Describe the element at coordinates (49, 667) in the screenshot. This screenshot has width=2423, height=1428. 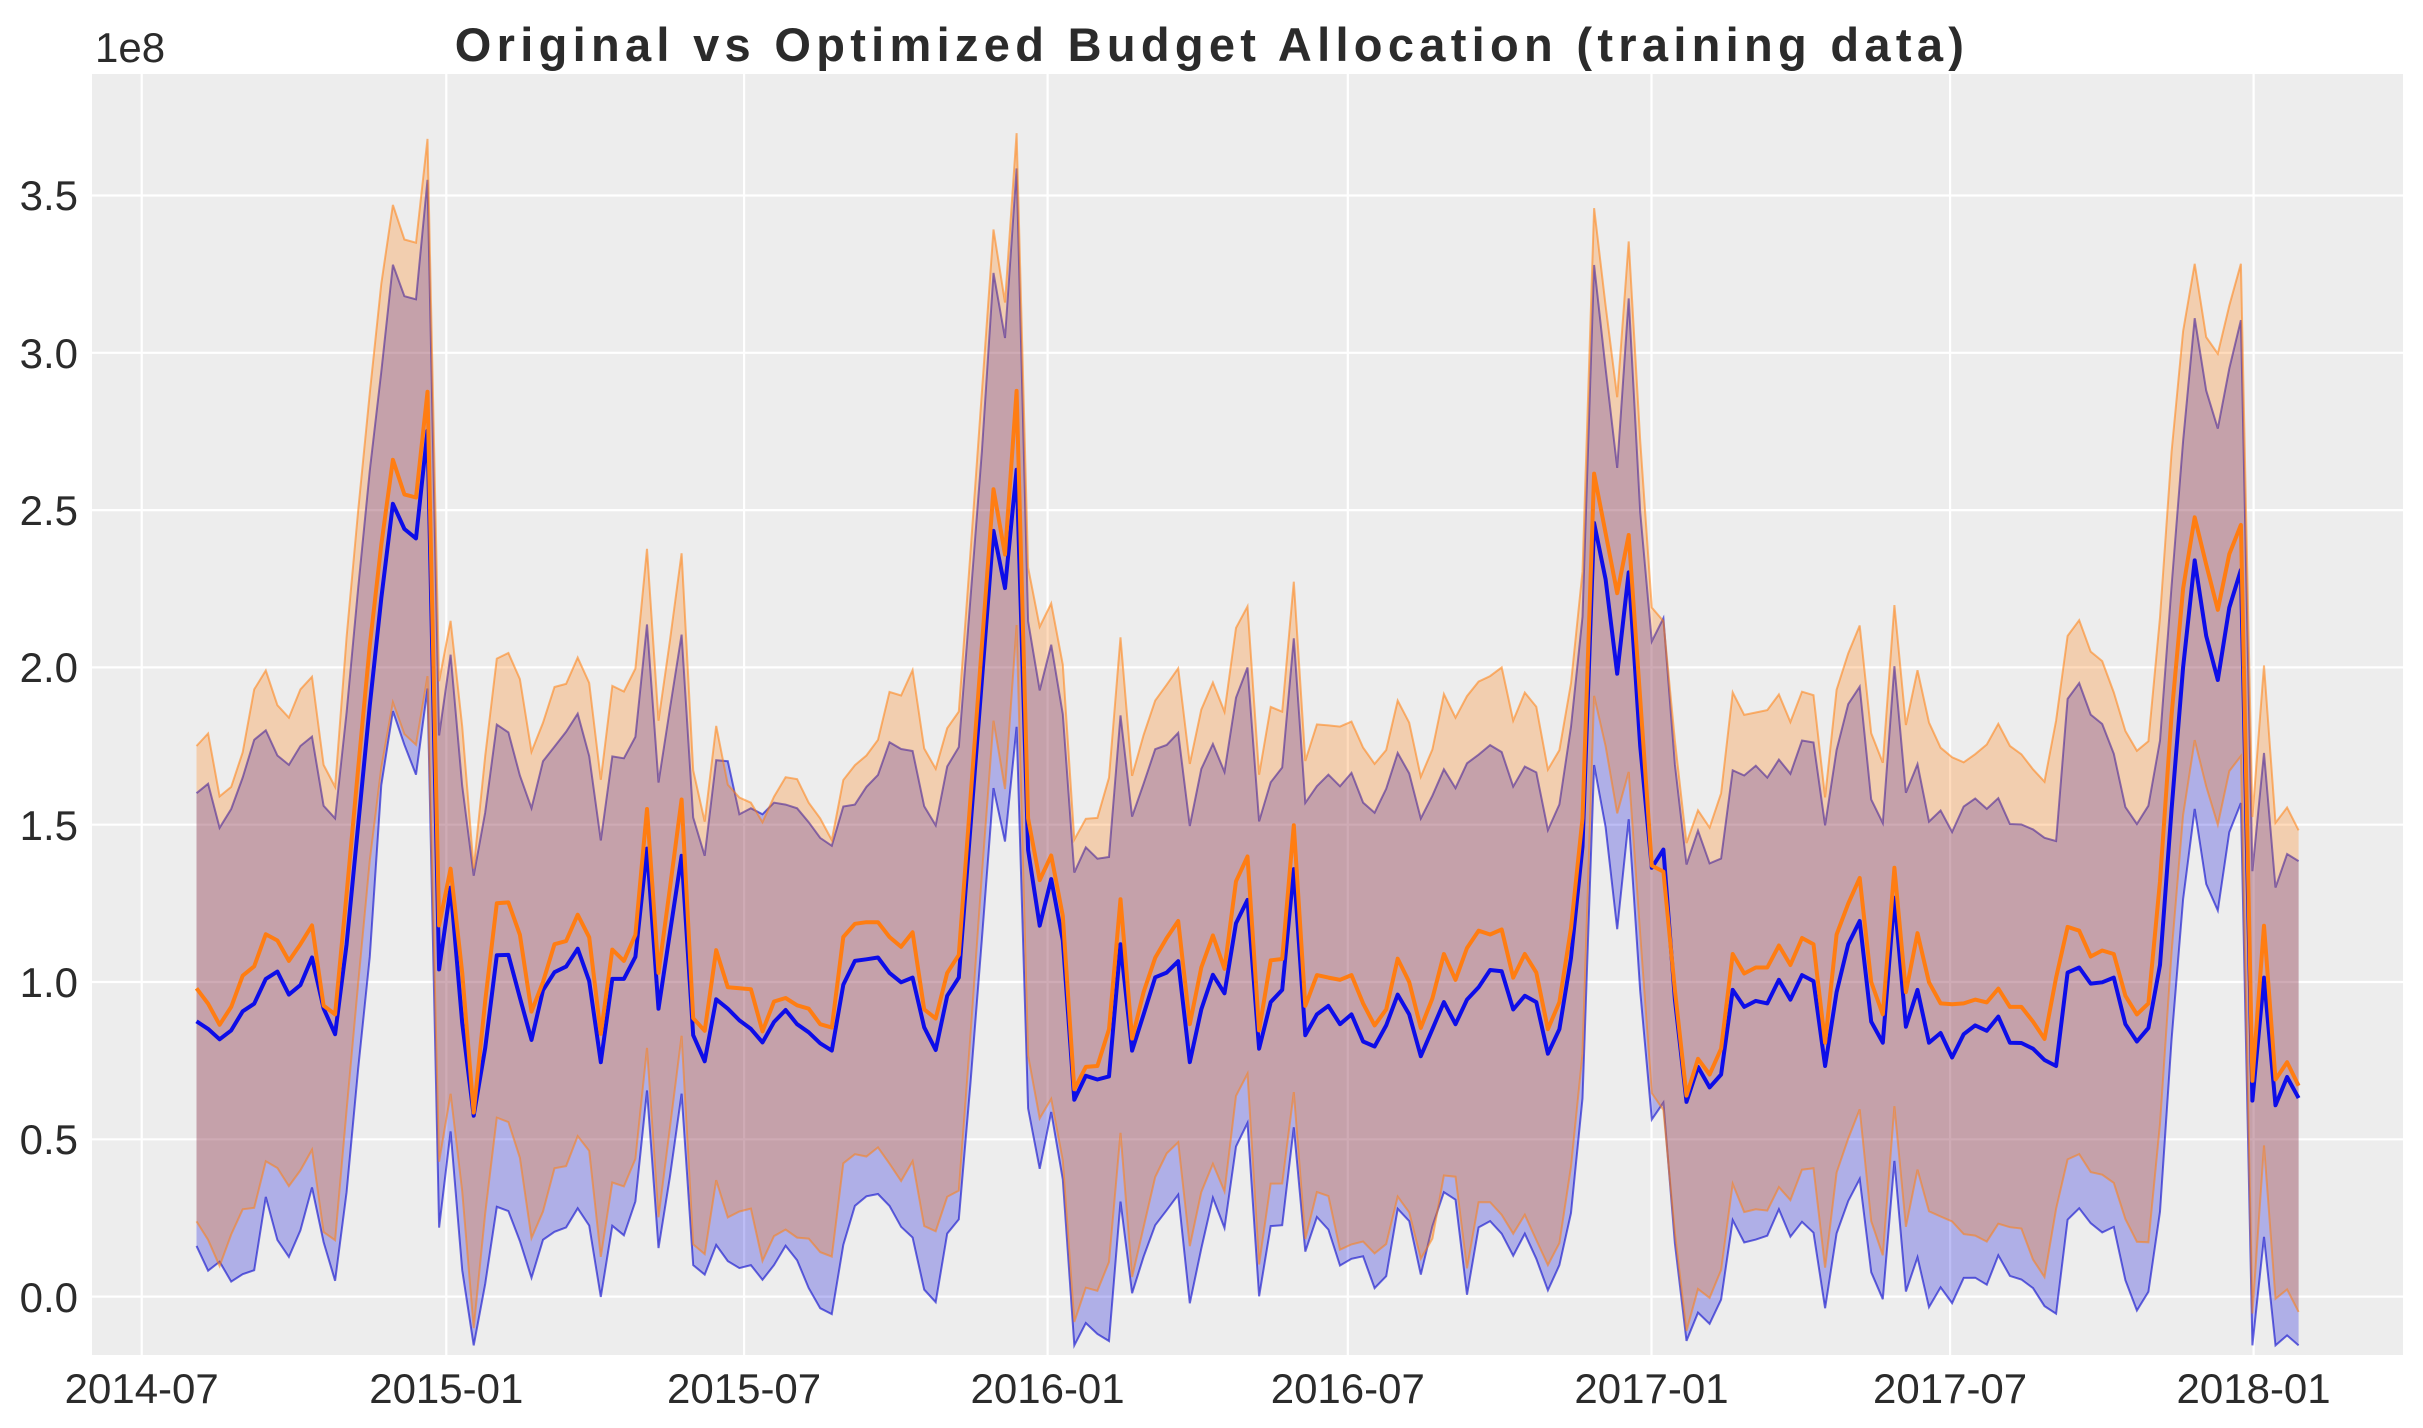
I see `svg-text: 2.0` at that location.